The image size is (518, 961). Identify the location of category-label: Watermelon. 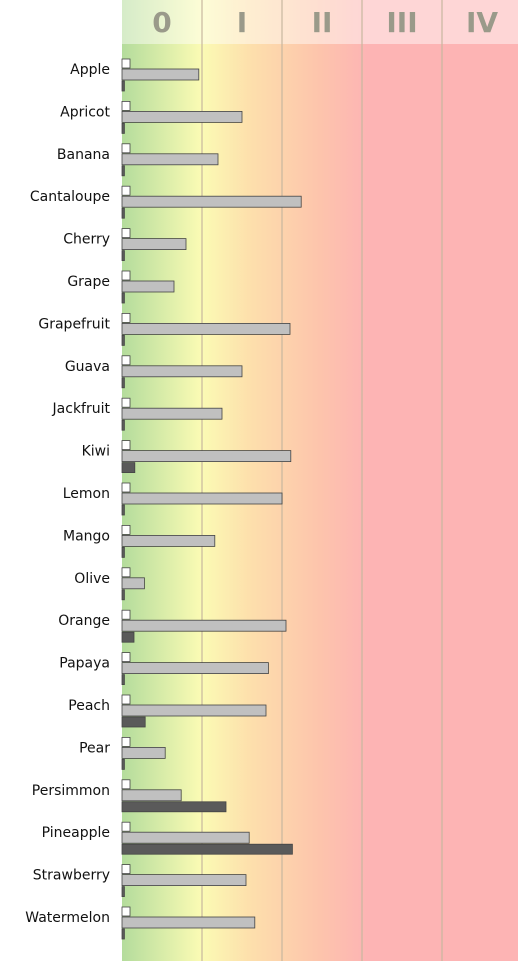
(67, 918).